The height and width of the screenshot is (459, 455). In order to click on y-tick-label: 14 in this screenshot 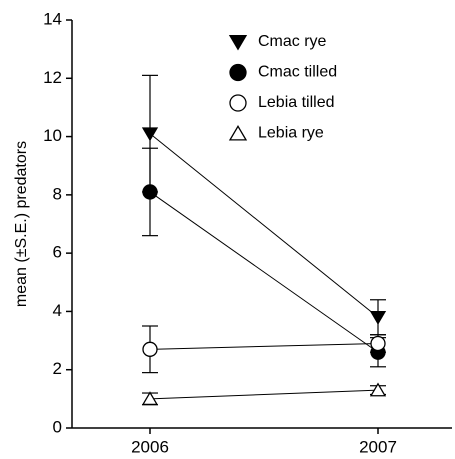, I will do `click(52, 18)`.